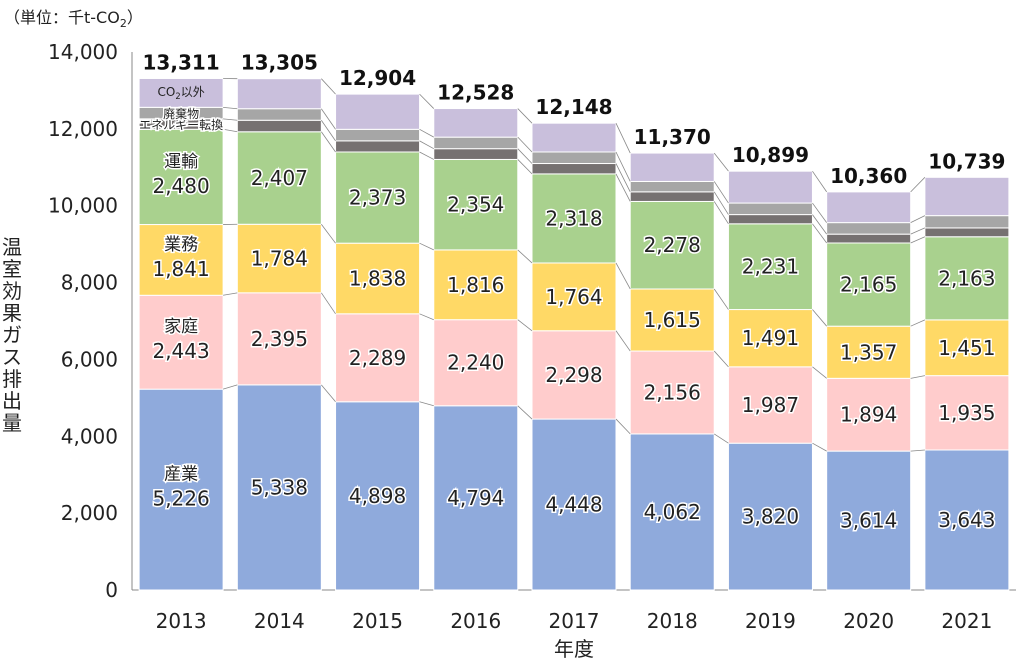 This screenshot has height=668, width=1024. What do you see at coordinates (770, 155) in the screenshot?
I see `total-label: 10,899` at bounding box center [770, 155].